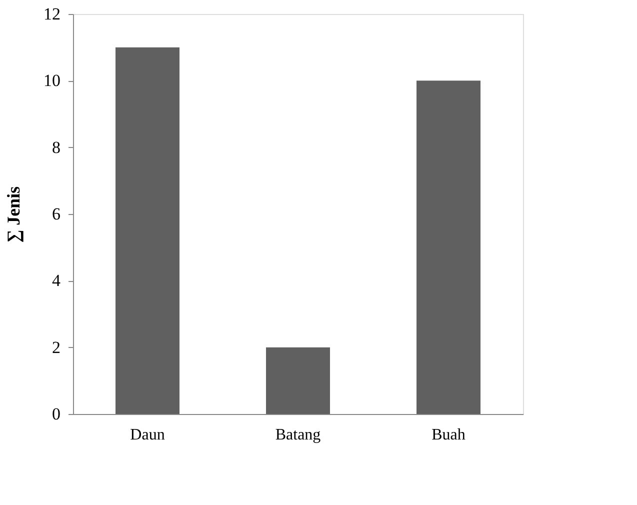  I want to click on y-tick-label: 4, so click(56, 280).